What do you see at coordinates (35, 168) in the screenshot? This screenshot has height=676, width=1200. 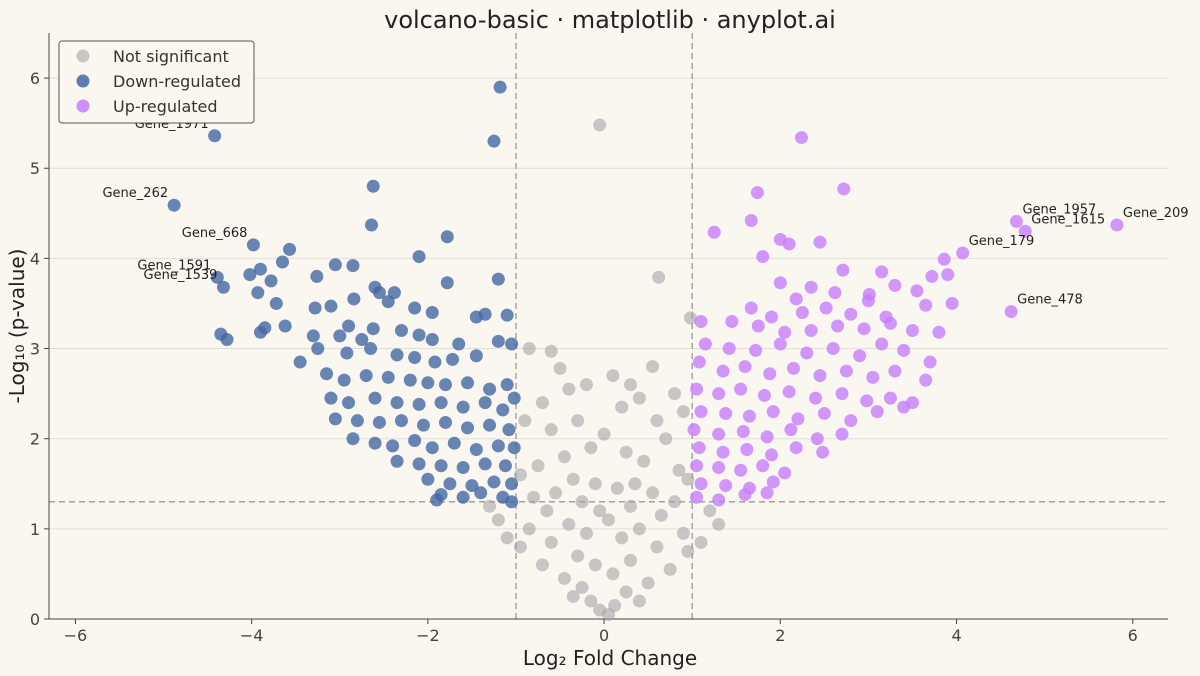 I see `y-tick-label: 5` at bounding box center [35, 168].